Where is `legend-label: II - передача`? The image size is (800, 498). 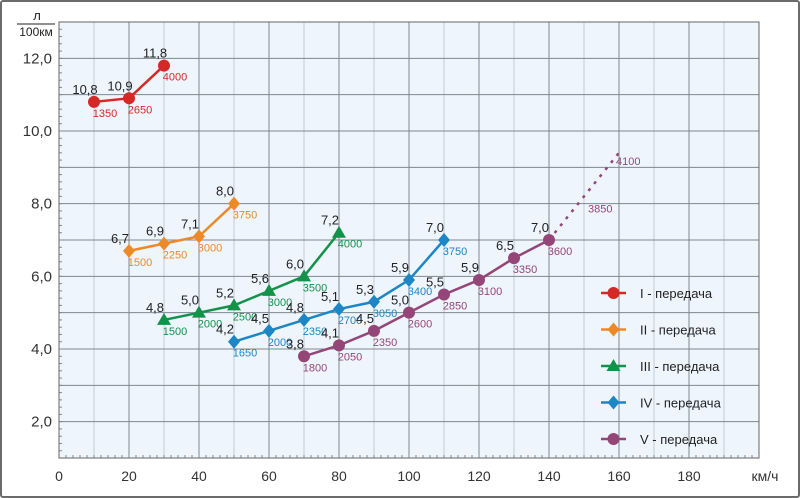
legend-label: II - передача is located at coordinates (678, 330).